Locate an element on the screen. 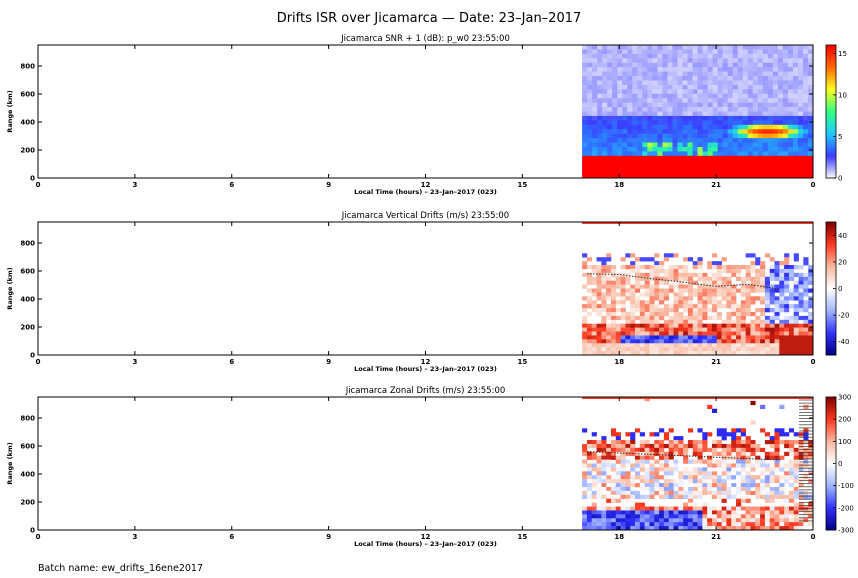 The width and height of the screenshot is (858, 578). x-tick-label: 21 is located at coordinates (716, 362).